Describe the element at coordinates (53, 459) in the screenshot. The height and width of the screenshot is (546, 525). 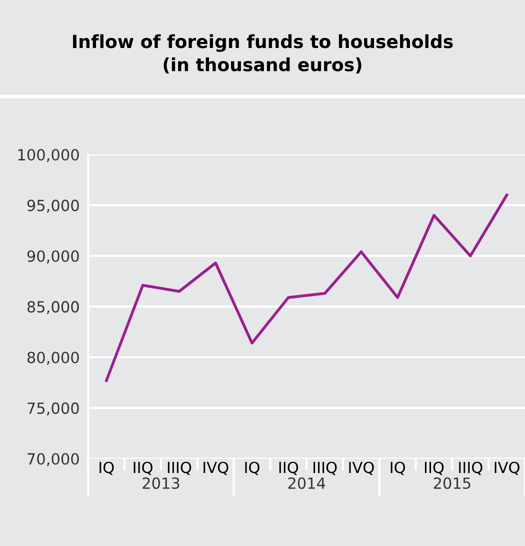
I see `y-tick-label: 70,000` at that location.